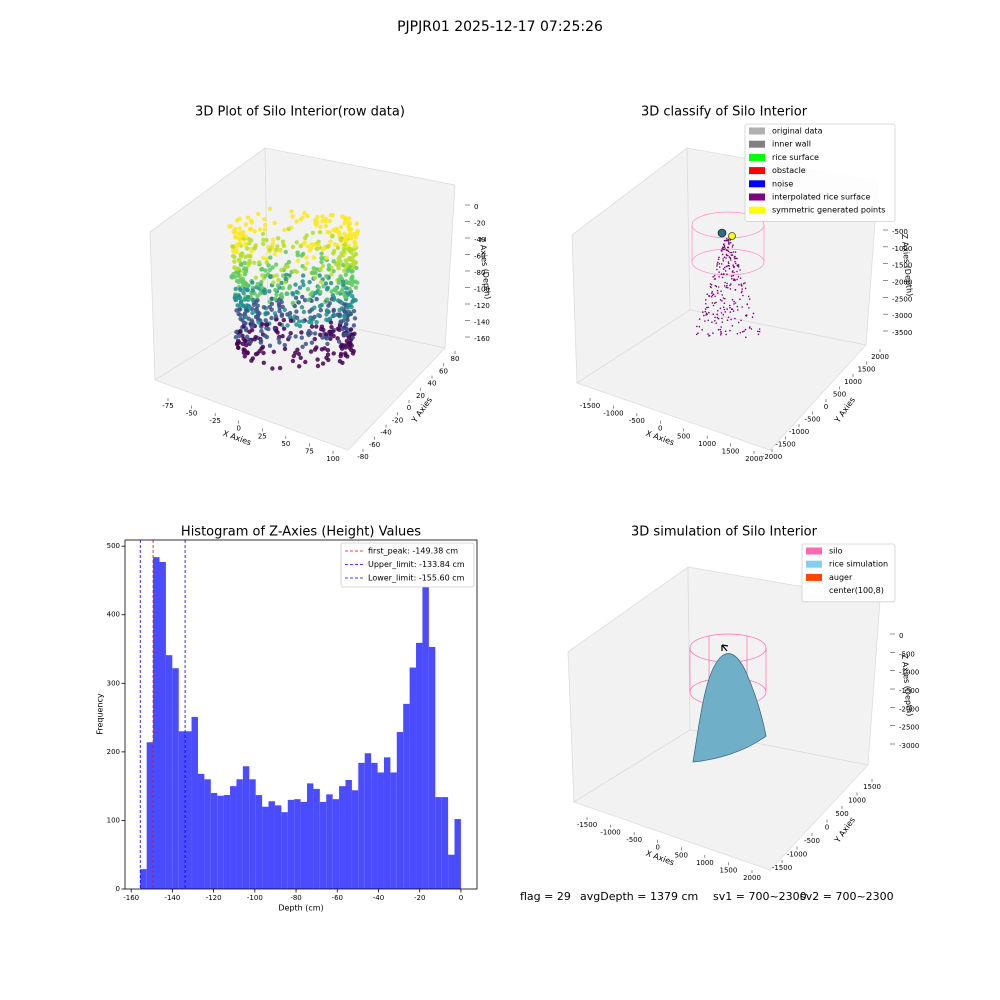 The height and width of the screenshot is (1000, 1000). What do you see at coordinates (590, 406) in the screenshot?
I see `x-tick-label: -1500` at bounding box center [590, 406].